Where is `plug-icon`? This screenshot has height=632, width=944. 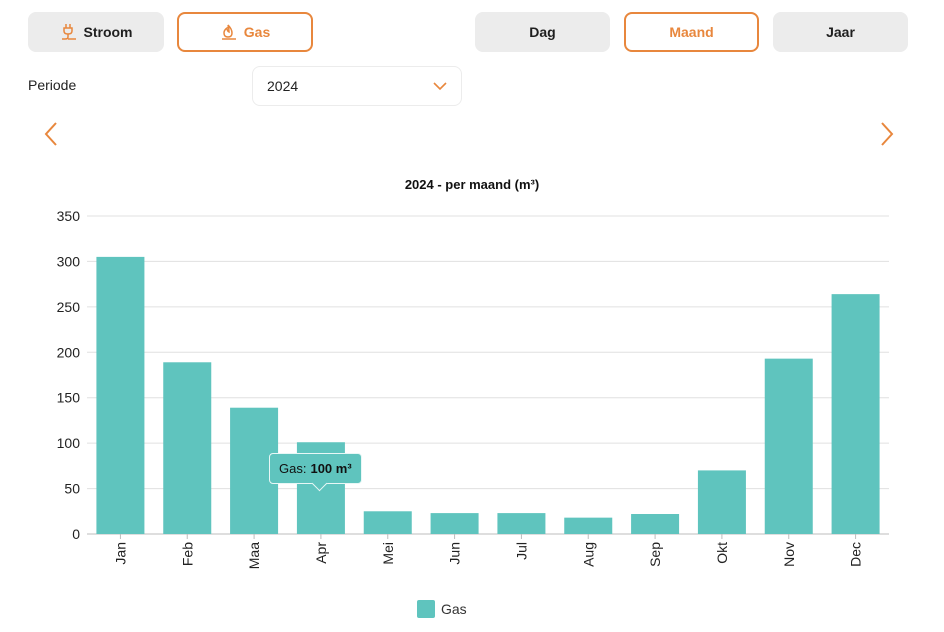
plug-icon is located at coordinates (69, 32).